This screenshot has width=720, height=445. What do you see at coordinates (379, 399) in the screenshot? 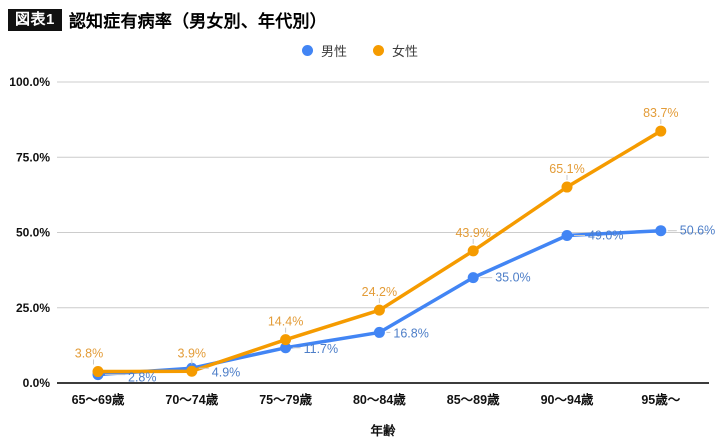
I see `x-tick-label: 80～84歳` at bounding box center [379, 399].